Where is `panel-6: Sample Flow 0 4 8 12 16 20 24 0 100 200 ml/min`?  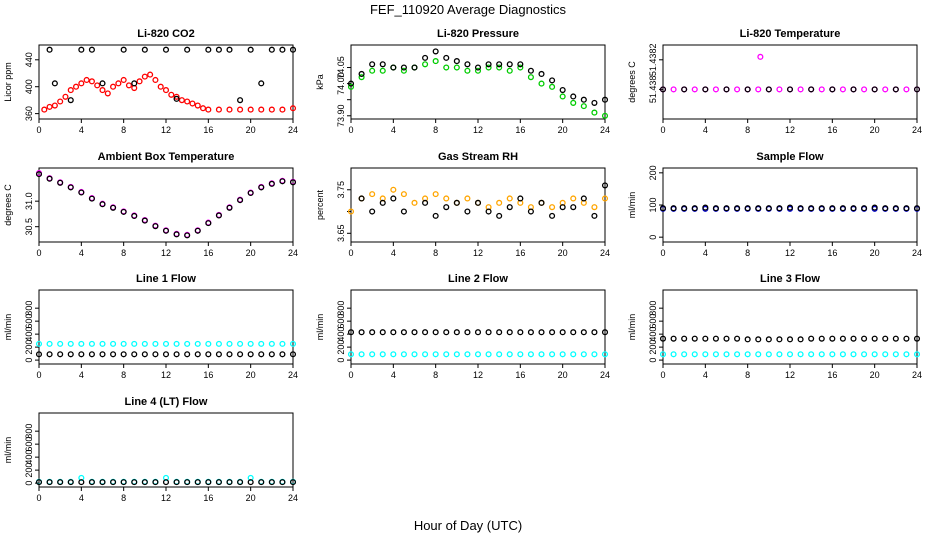 panel-6: Sample Flow 0 4 8 12 16 20 24 0 100 200 ml/min is located at coordinates (774, 204).